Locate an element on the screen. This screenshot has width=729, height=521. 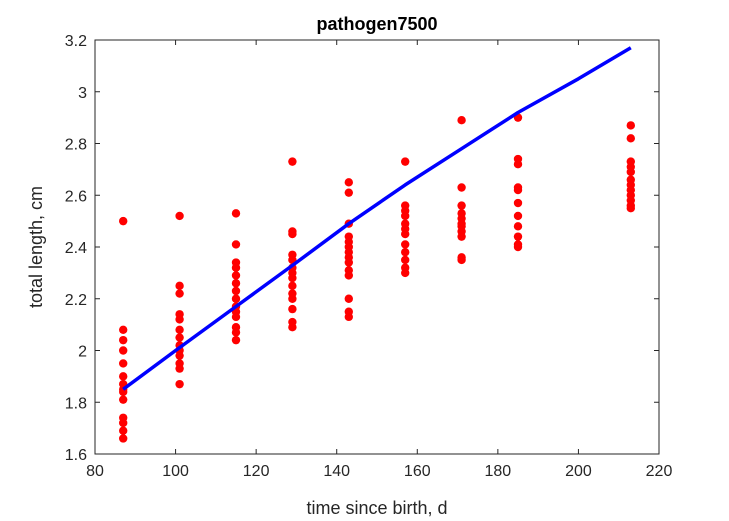
x-axis-label: time since birth, d is located at coordinates (376, 508).